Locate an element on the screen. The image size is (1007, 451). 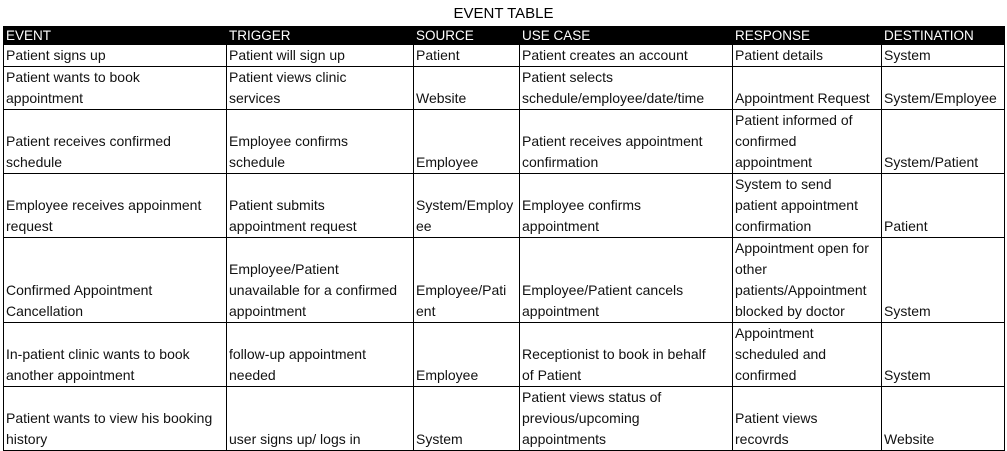
cell-use-case: Employee/Patient cancels appointment is located at coordinates (626, 280).